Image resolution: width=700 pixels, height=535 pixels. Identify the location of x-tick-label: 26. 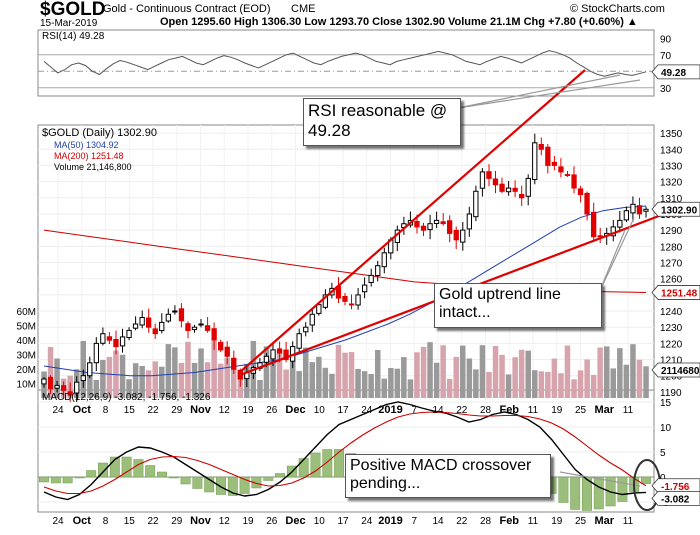
(272, 410).